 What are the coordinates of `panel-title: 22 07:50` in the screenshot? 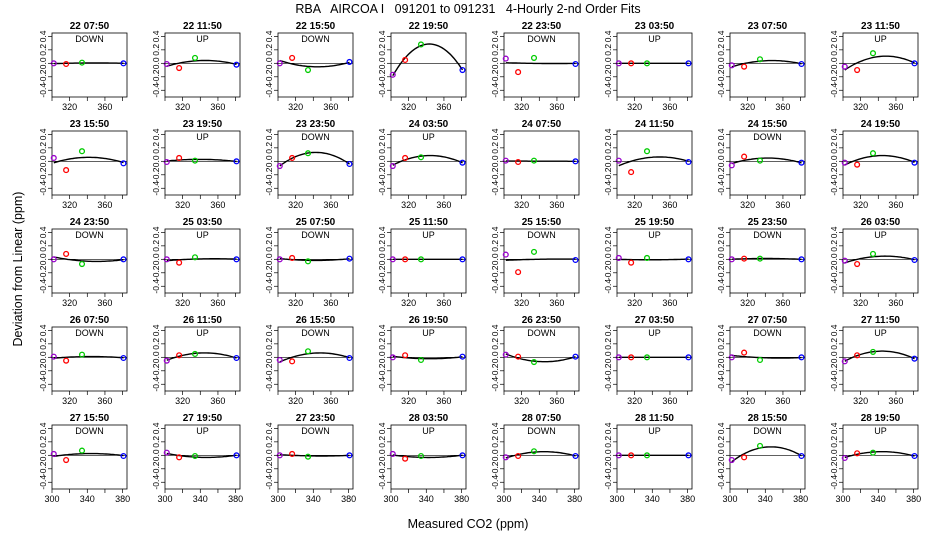 It's located at (90, 26).